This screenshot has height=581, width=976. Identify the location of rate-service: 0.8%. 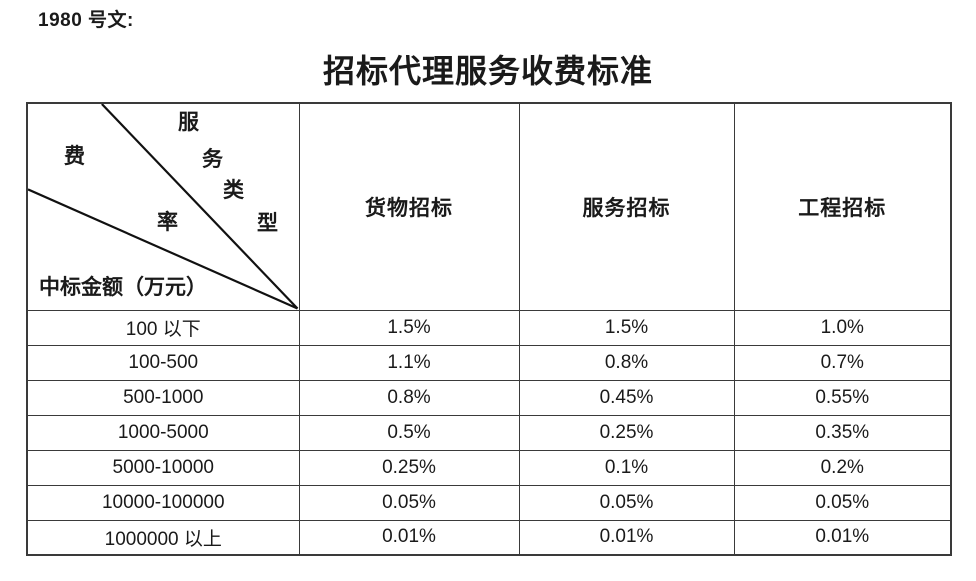
(626, 362).